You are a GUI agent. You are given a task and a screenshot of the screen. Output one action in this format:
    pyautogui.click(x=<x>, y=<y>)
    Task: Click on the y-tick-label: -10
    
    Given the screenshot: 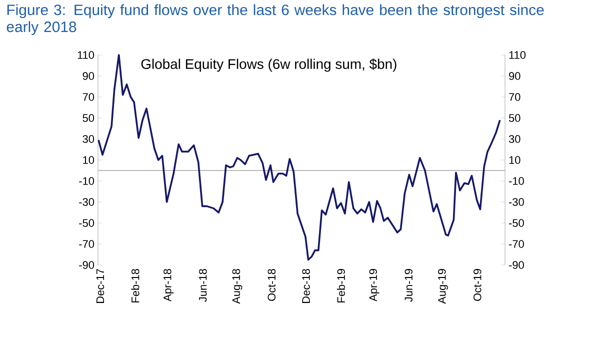 What is the action you would take?
    pyautogui.click(x=86, y=181)
    